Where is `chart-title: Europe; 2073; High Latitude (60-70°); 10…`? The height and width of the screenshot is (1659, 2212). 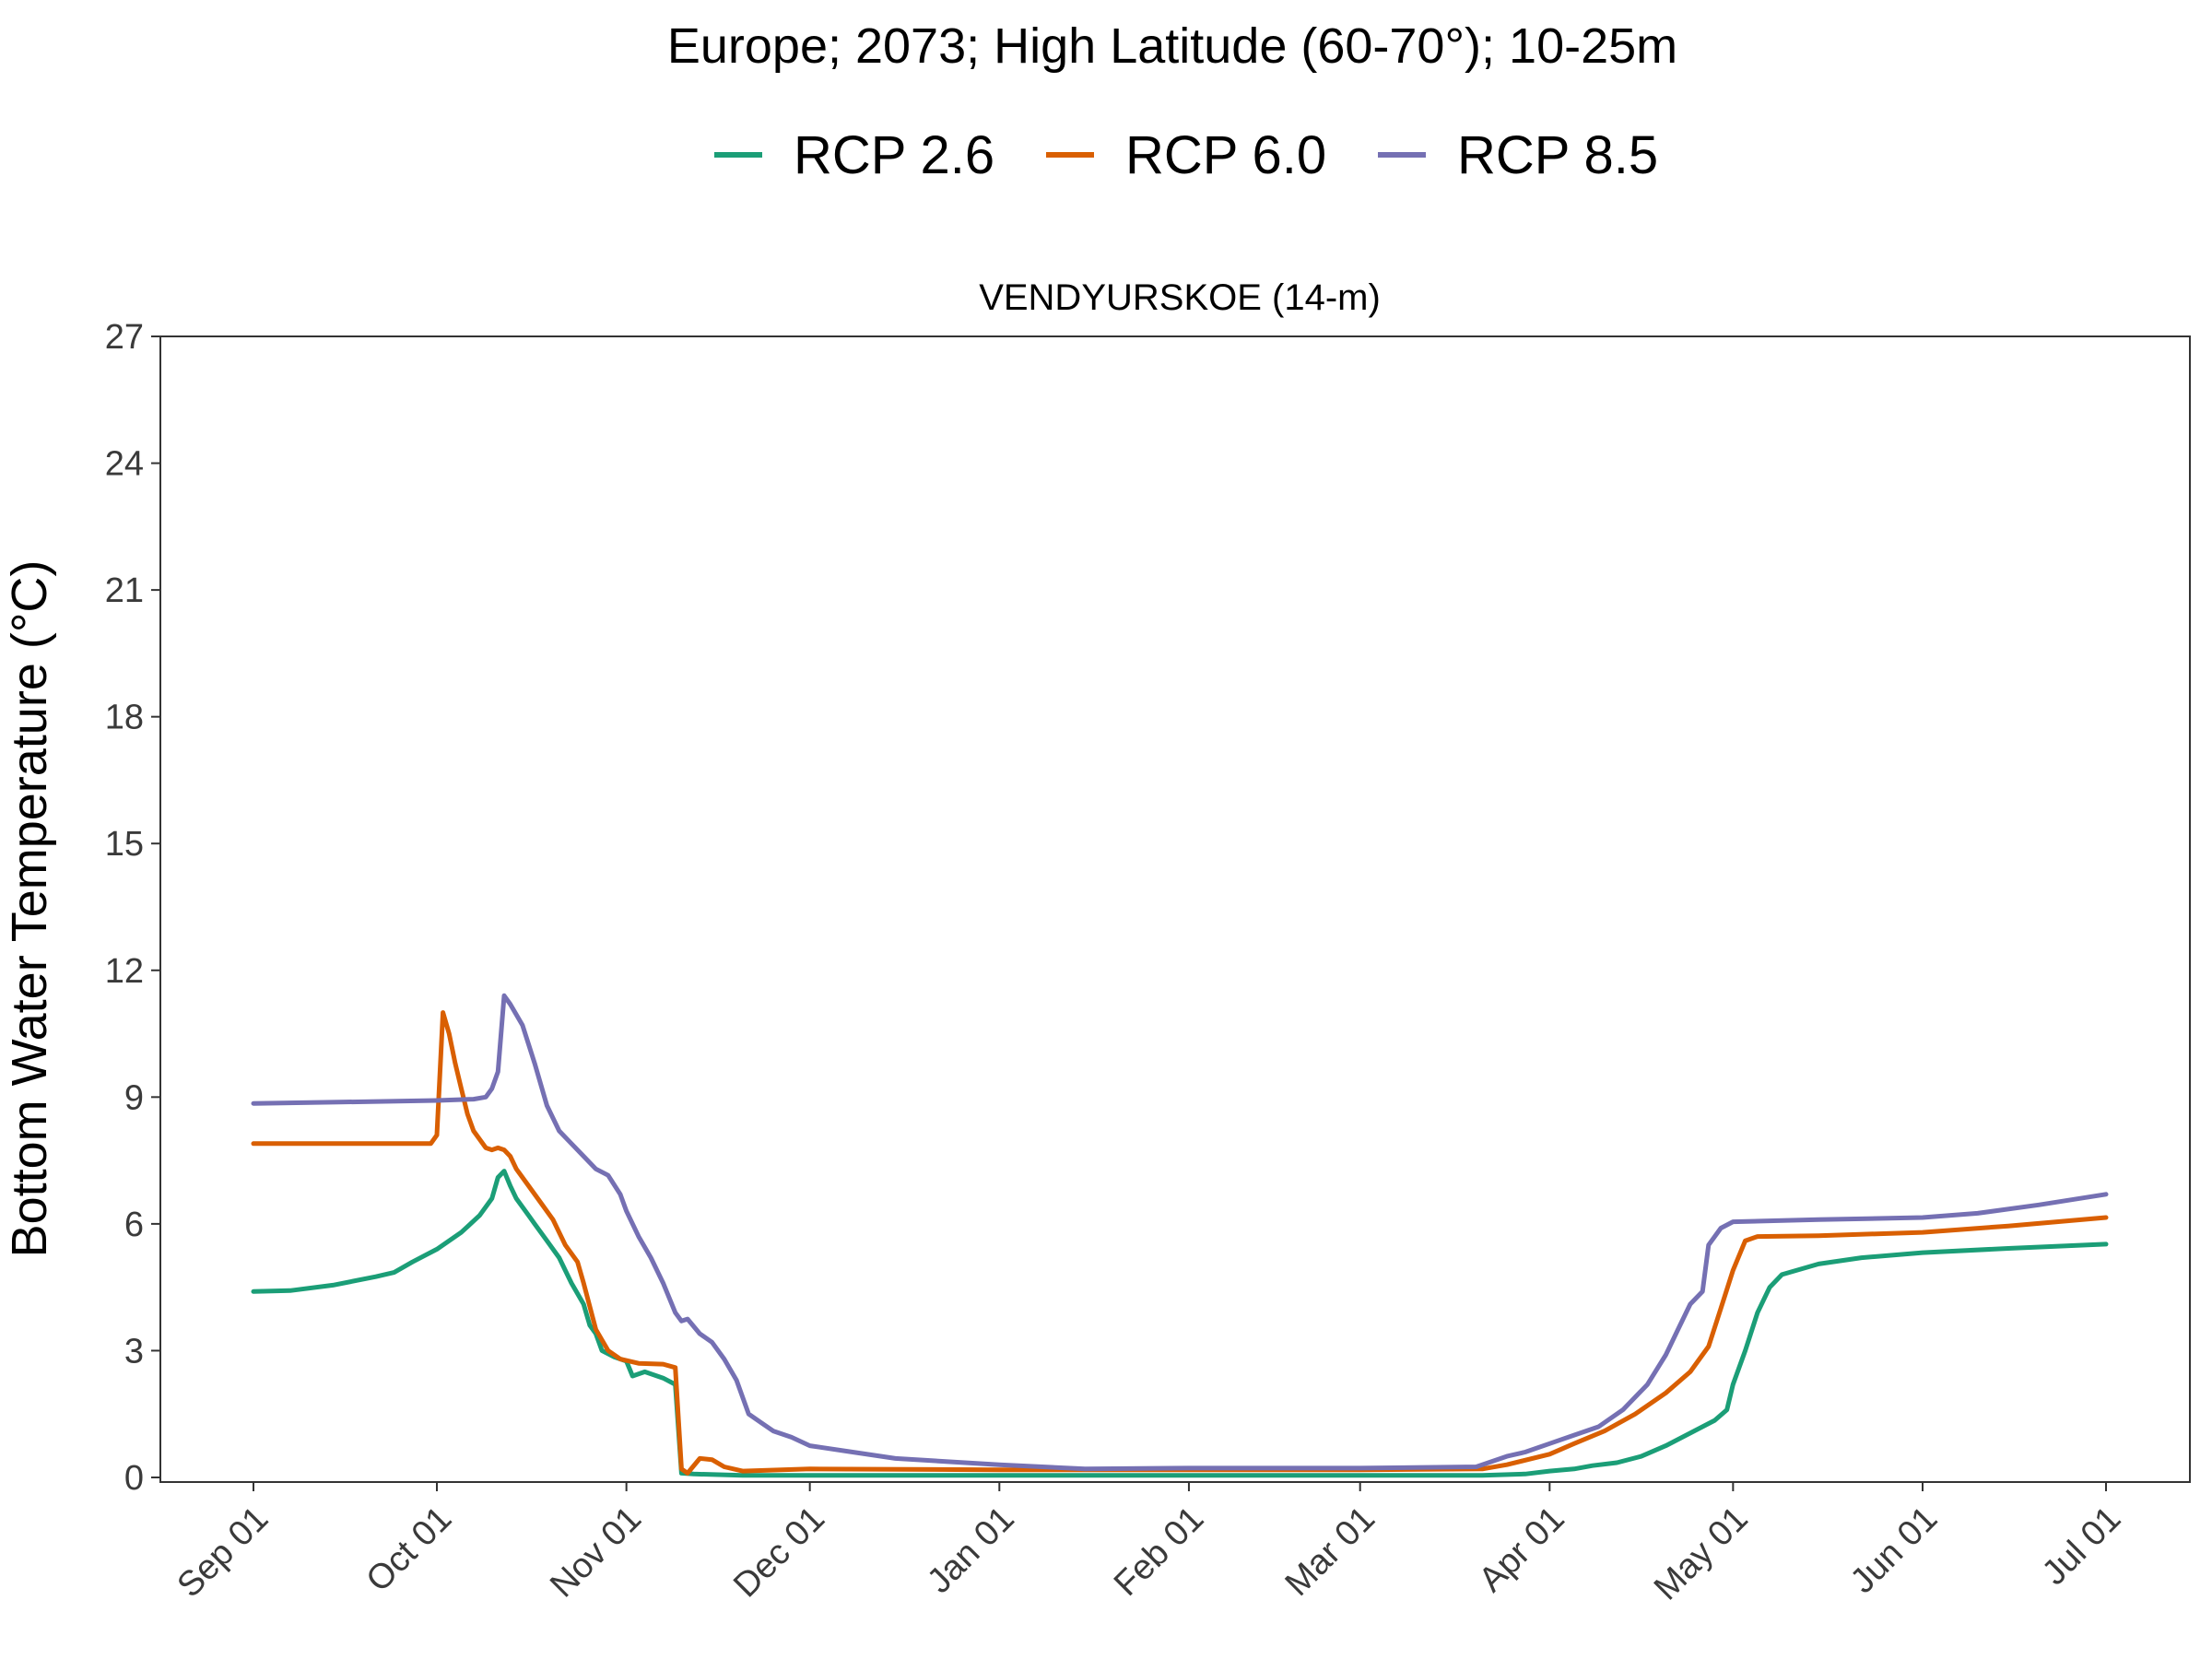 chart-title: Europe; 2073; High Latitude (60-70°); 10… is located at coordinates (1172, 46).